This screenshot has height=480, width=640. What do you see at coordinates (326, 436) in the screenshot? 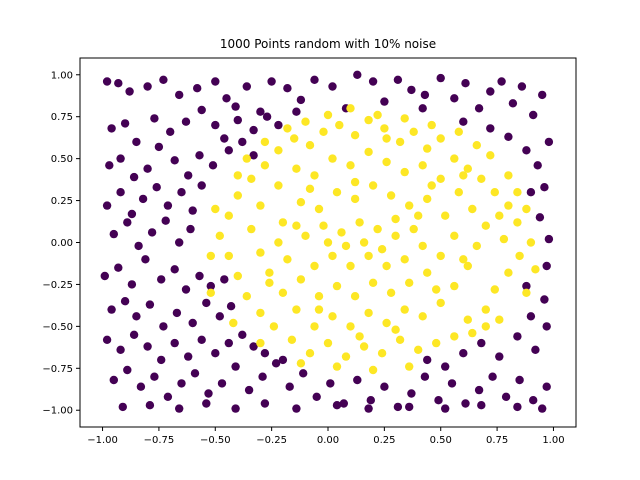
I see `x-axis: −1.00 −0.75 −0.50 −0.25 0.00 0.25 0.50 0.75 1.00` at bounding box center [326, 436].